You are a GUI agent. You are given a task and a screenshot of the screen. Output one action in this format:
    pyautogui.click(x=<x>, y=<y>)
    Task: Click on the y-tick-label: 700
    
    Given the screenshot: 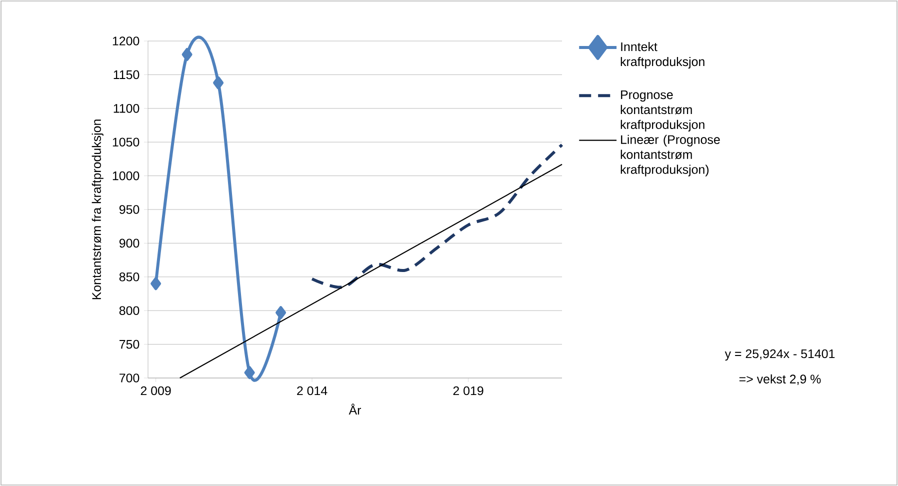 What is the action you would take?
    pyautogui.click(x=130, y=378)
    